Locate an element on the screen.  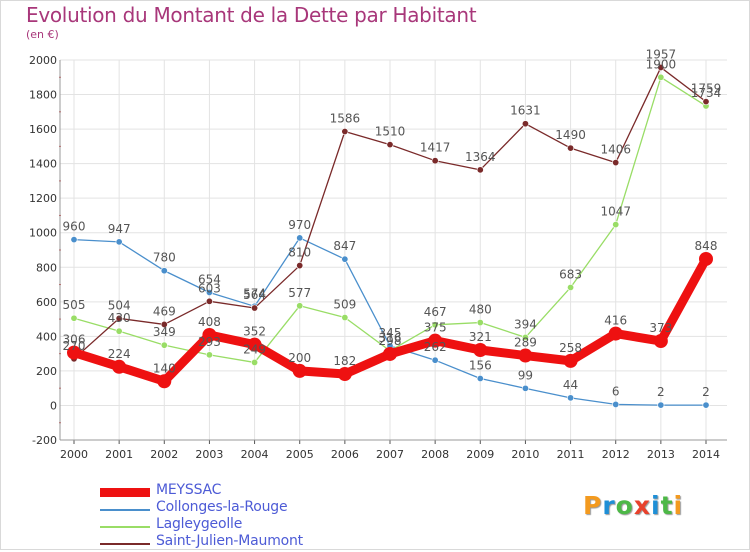
data-label: 564 is located at coordinates (254, 295).